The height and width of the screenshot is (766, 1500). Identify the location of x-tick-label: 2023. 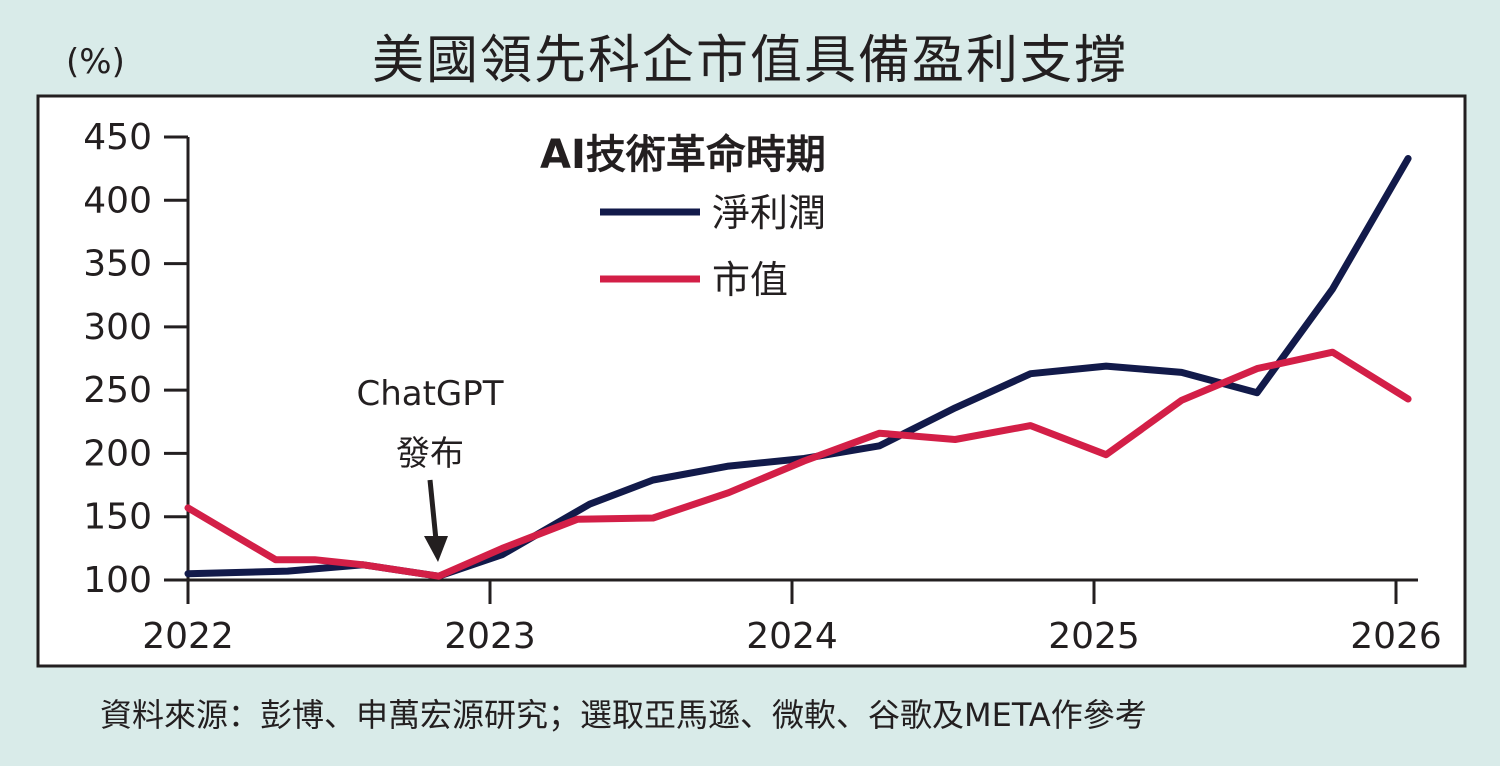
(490, 636).